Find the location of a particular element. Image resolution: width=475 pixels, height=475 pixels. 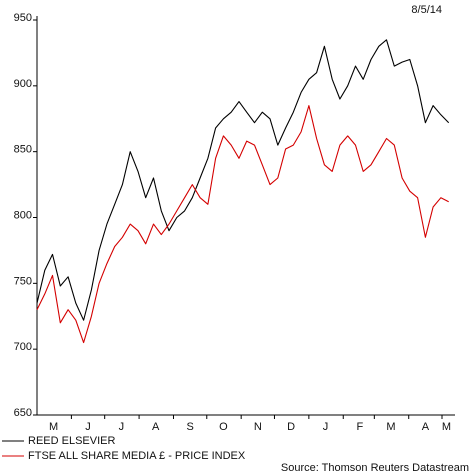

y-tick-label: 900 is located at coordinates (23, 84).